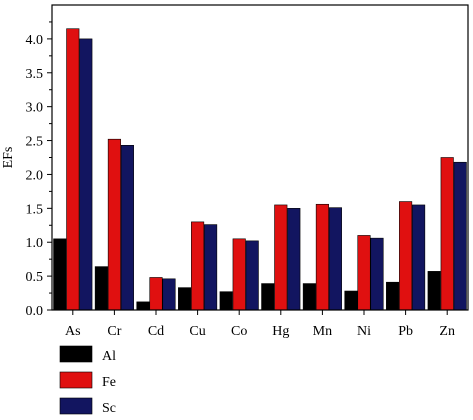 The image size is (473, 420). What do you see at coordinates (109, 408) in the screenshot?
I see `legend-label-sc: Sc` at bounding box center [109, 408].